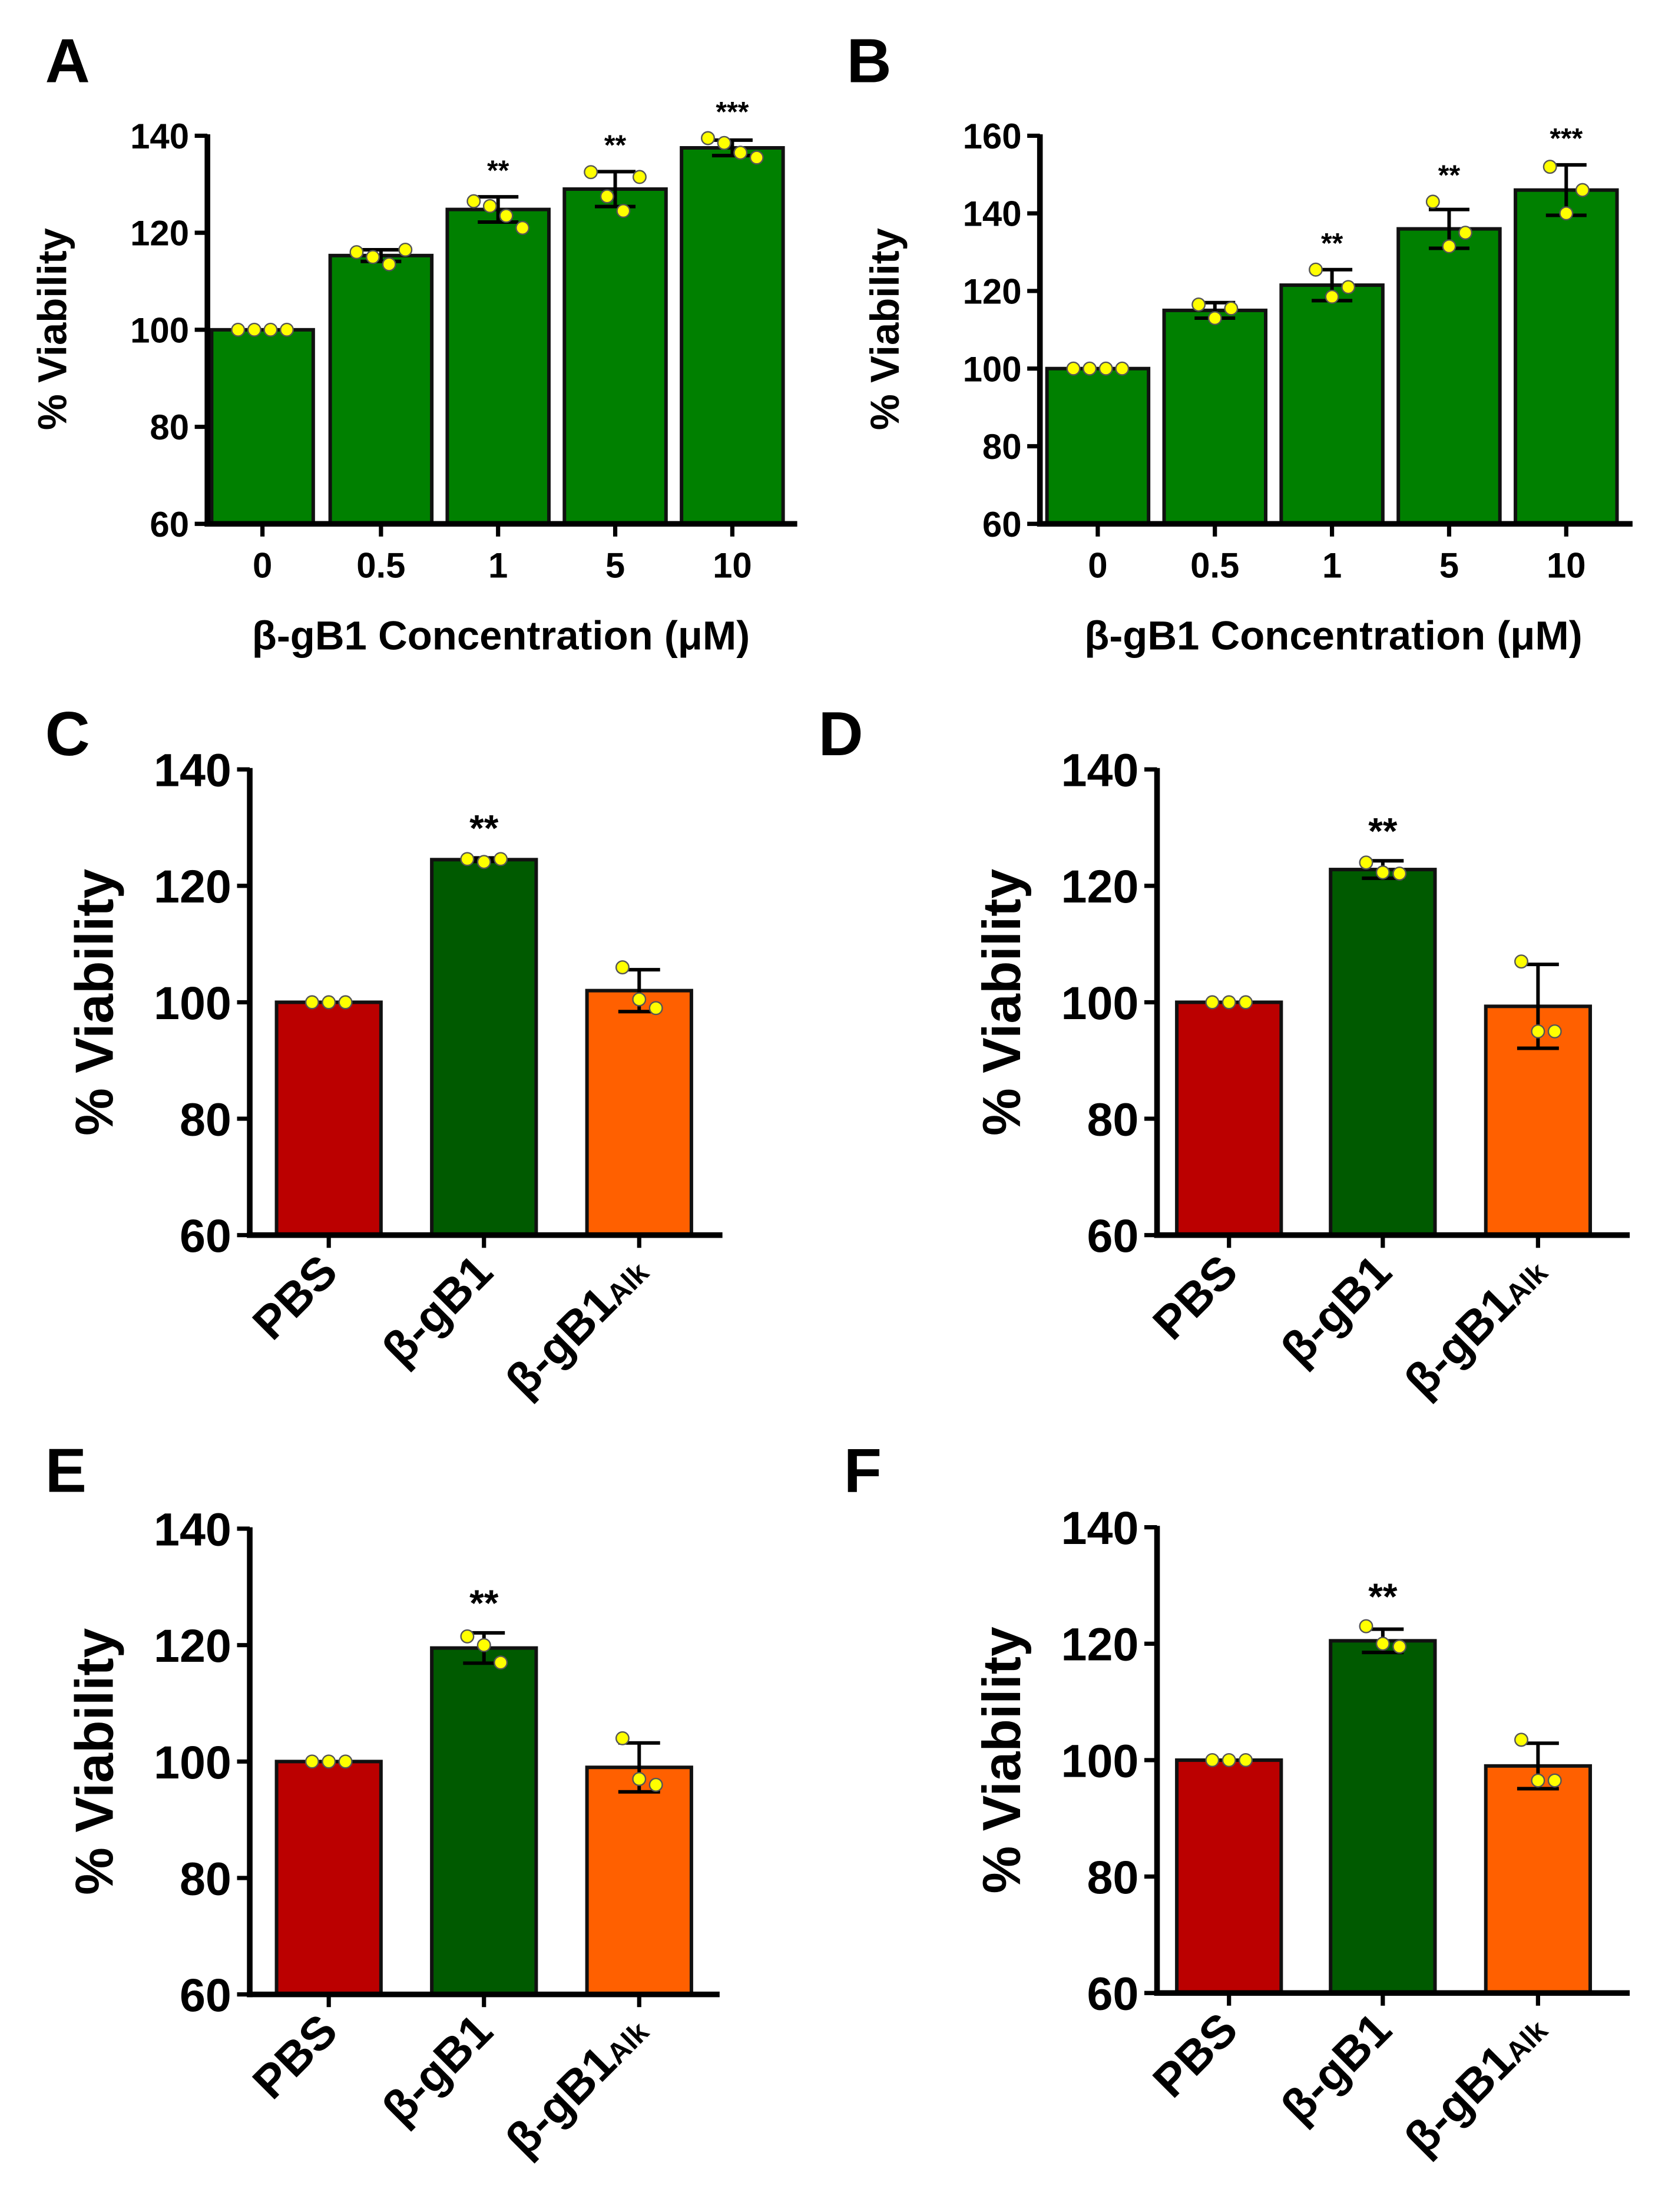  I want to click on panel-label: D, so click(841, 734).